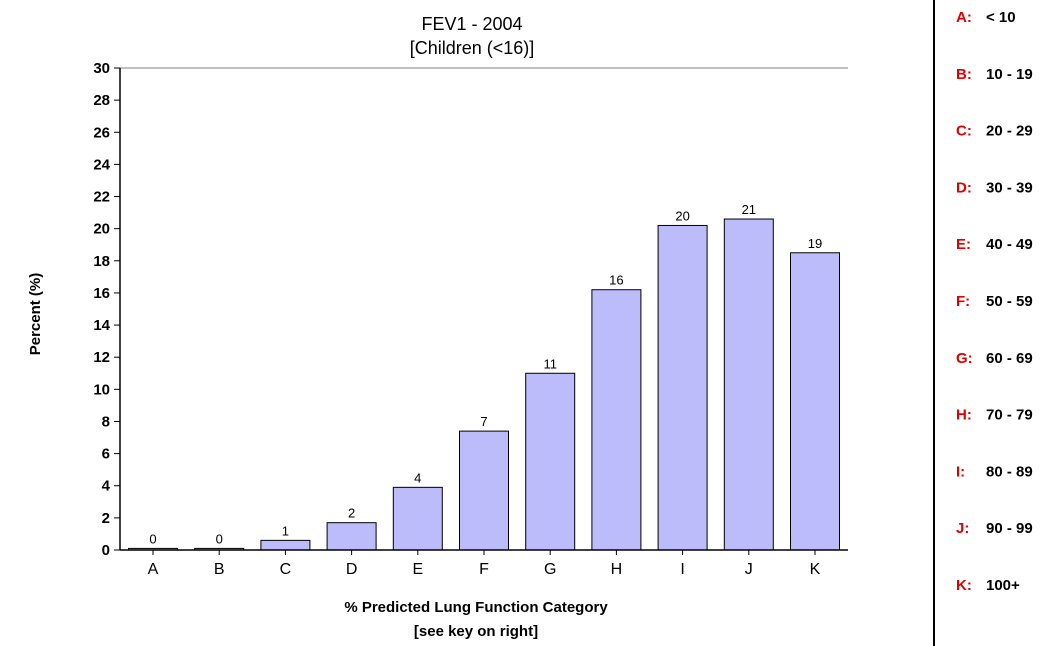 This screenshot has height=646, width=1056. I want to click on x-axis: A B C D E F G H I J K, so click(484, 563).